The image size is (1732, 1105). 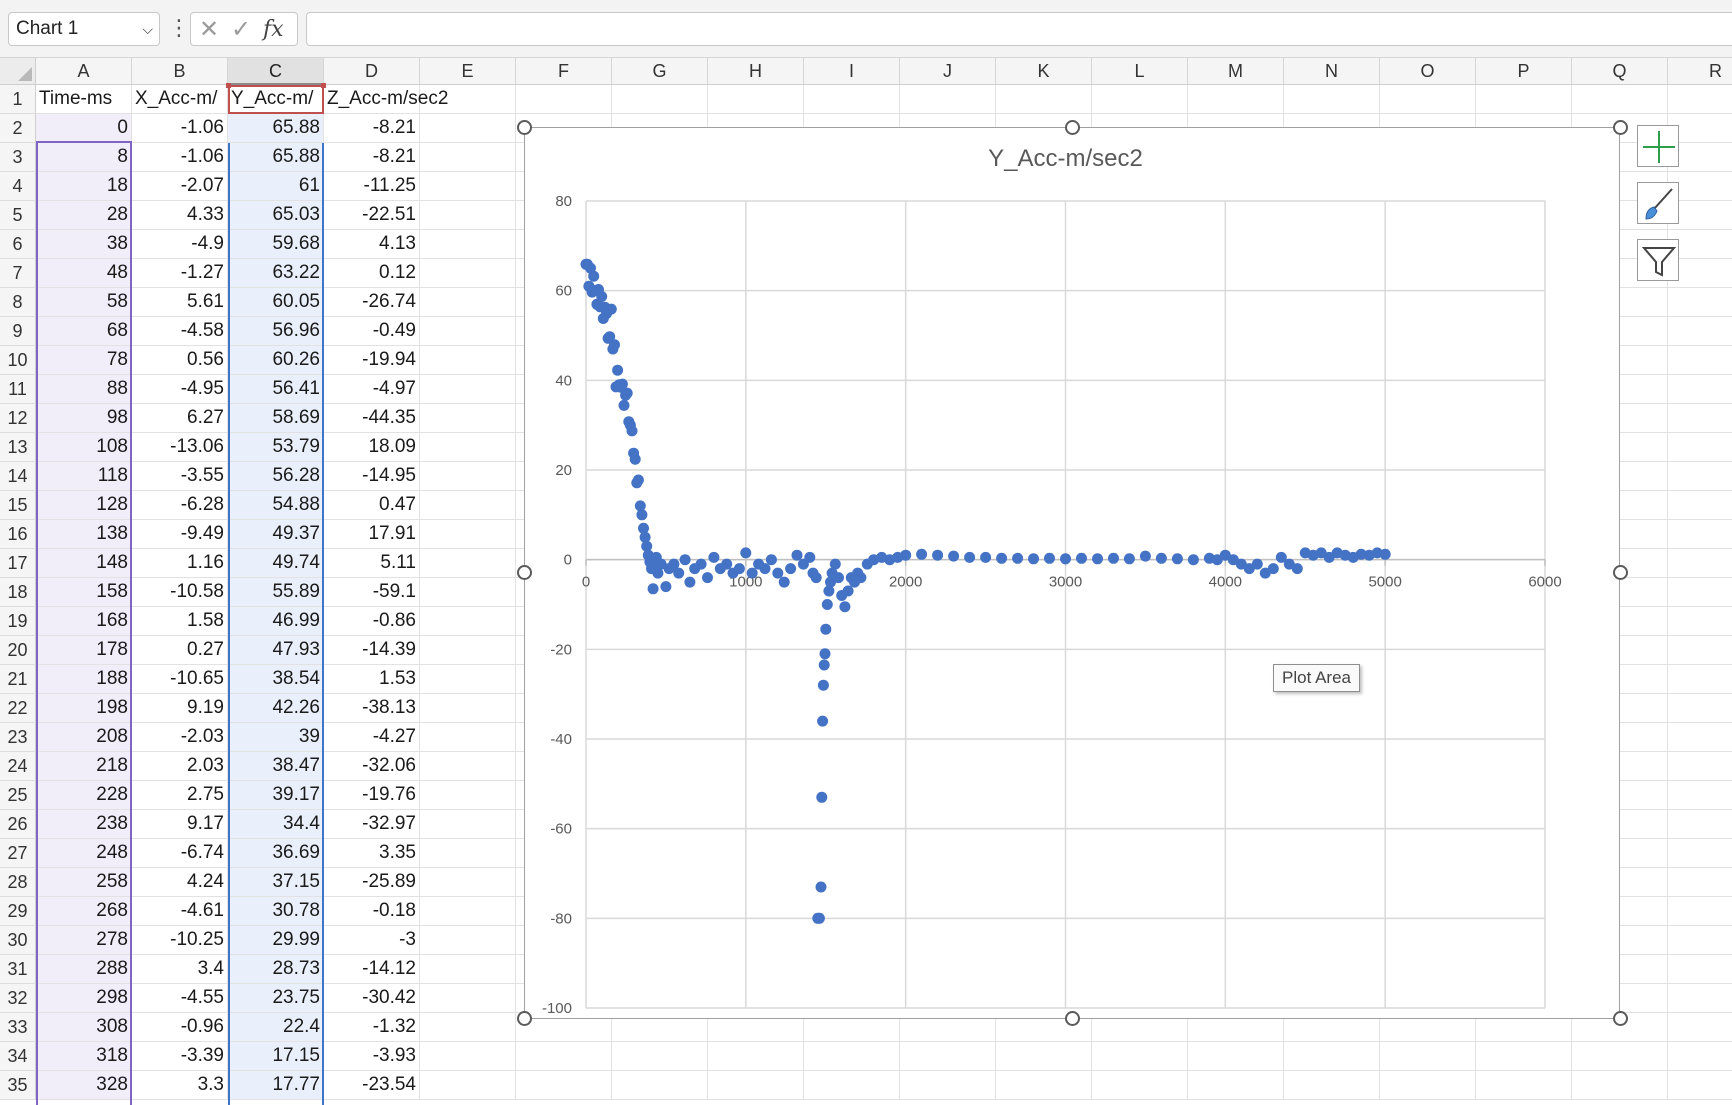 What do you see at coordinates (1658, 203) in the screenshot?
I see `chart-styles-button` at bounding box center [1658, 203].